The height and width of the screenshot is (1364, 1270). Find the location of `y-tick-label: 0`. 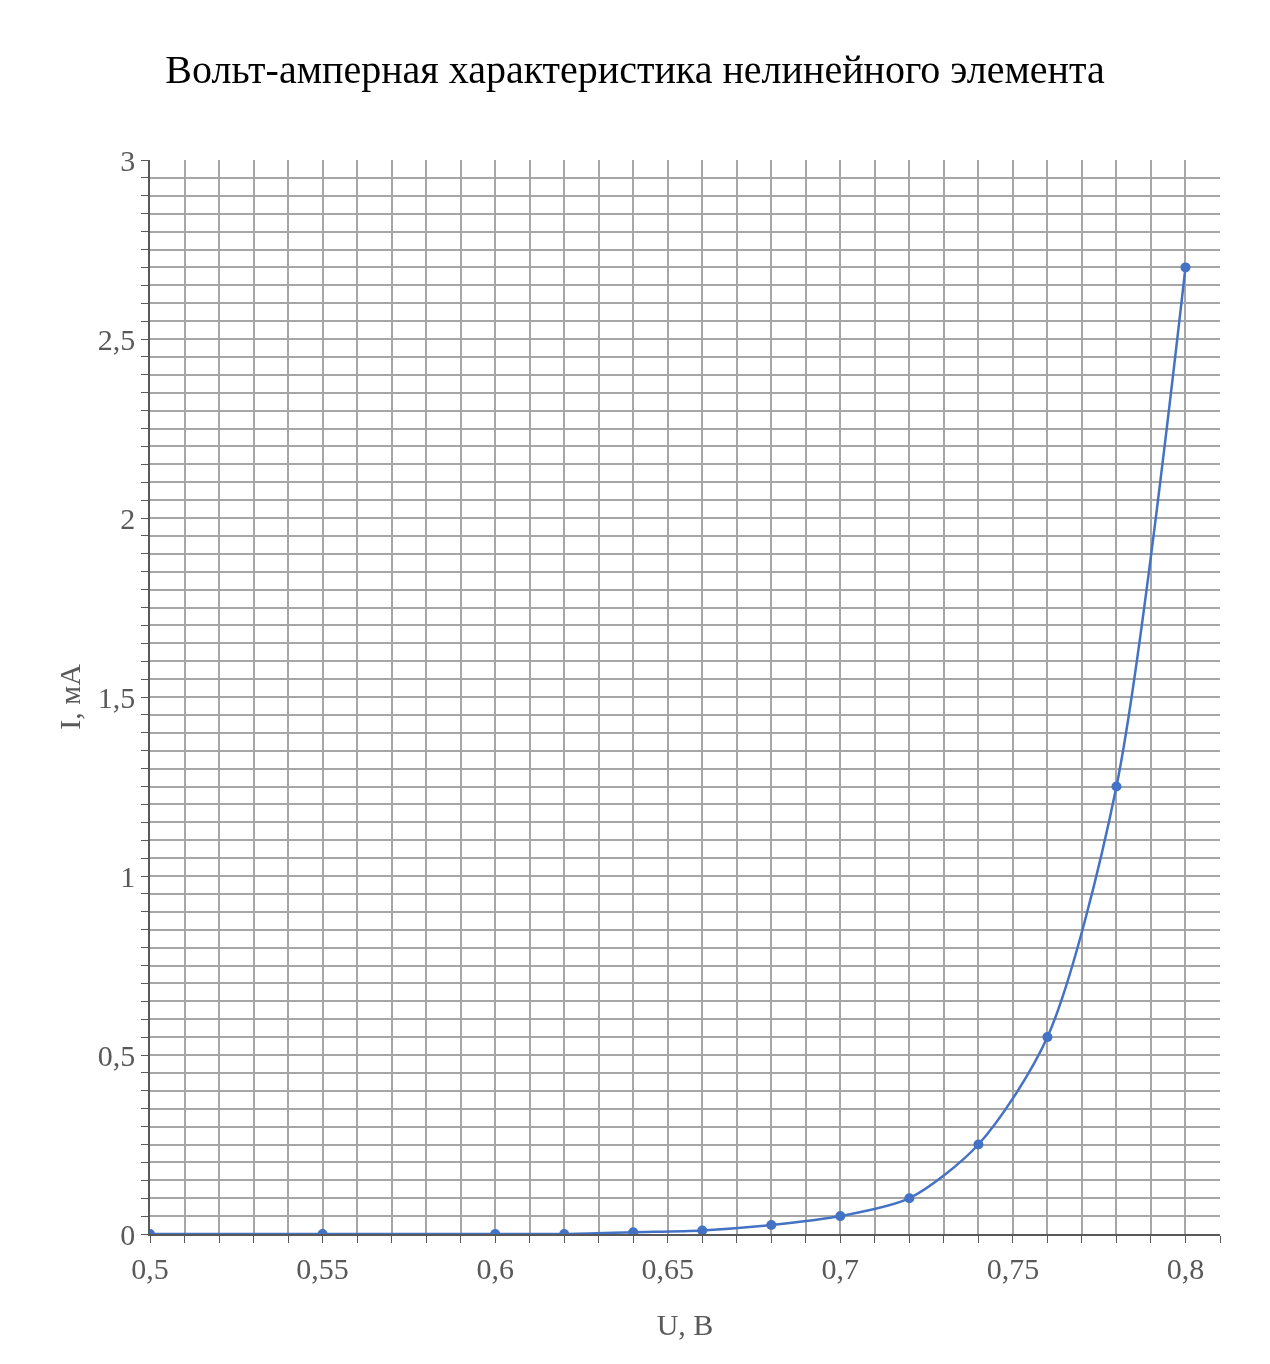

y-tick-label: 0 is located at coordinates (128, 1234).